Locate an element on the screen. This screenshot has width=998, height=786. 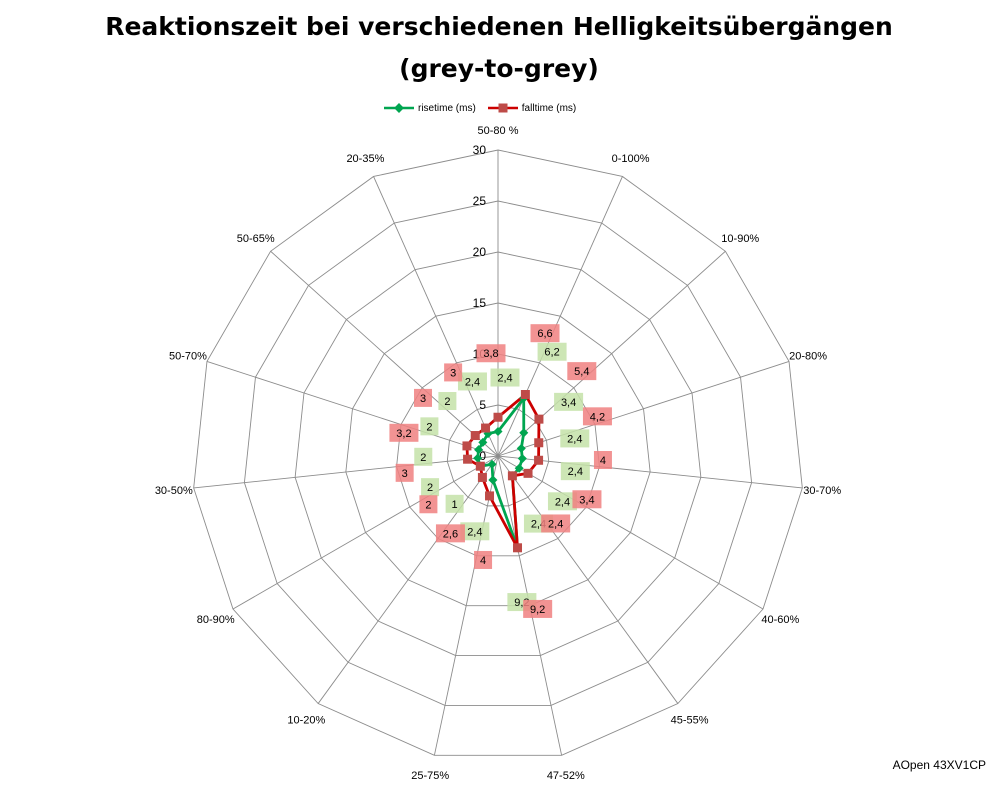
falltime-data-label: 3,4 is located at coordinates (586, 500).